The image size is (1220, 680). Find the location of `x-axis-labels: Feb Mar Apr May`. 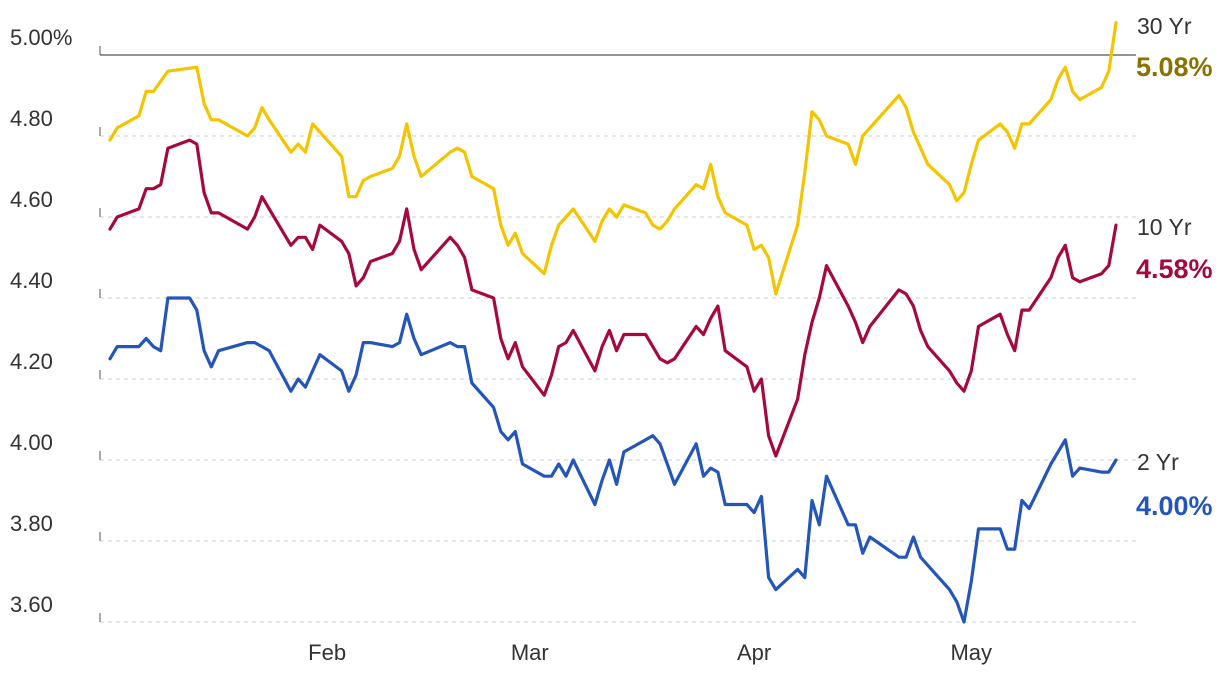

x-axis-labels: Feb Mar Apr May is located at coordinates (650, 652).